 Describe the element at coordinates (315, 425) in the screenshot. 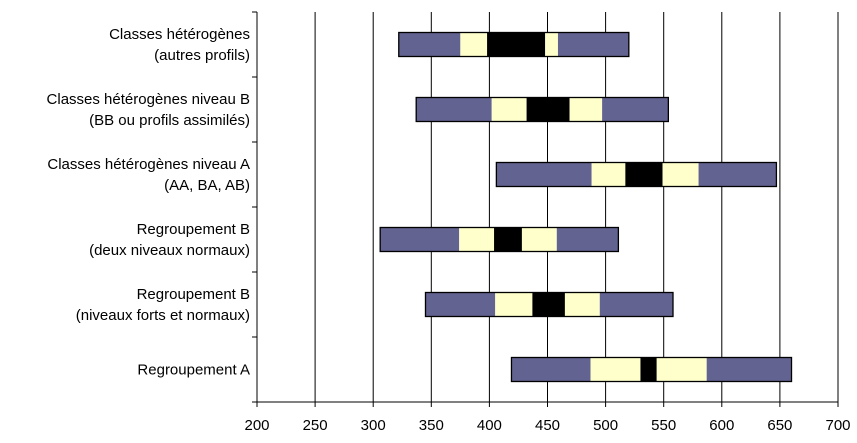

I see `x-tick-label: 250` at that location.